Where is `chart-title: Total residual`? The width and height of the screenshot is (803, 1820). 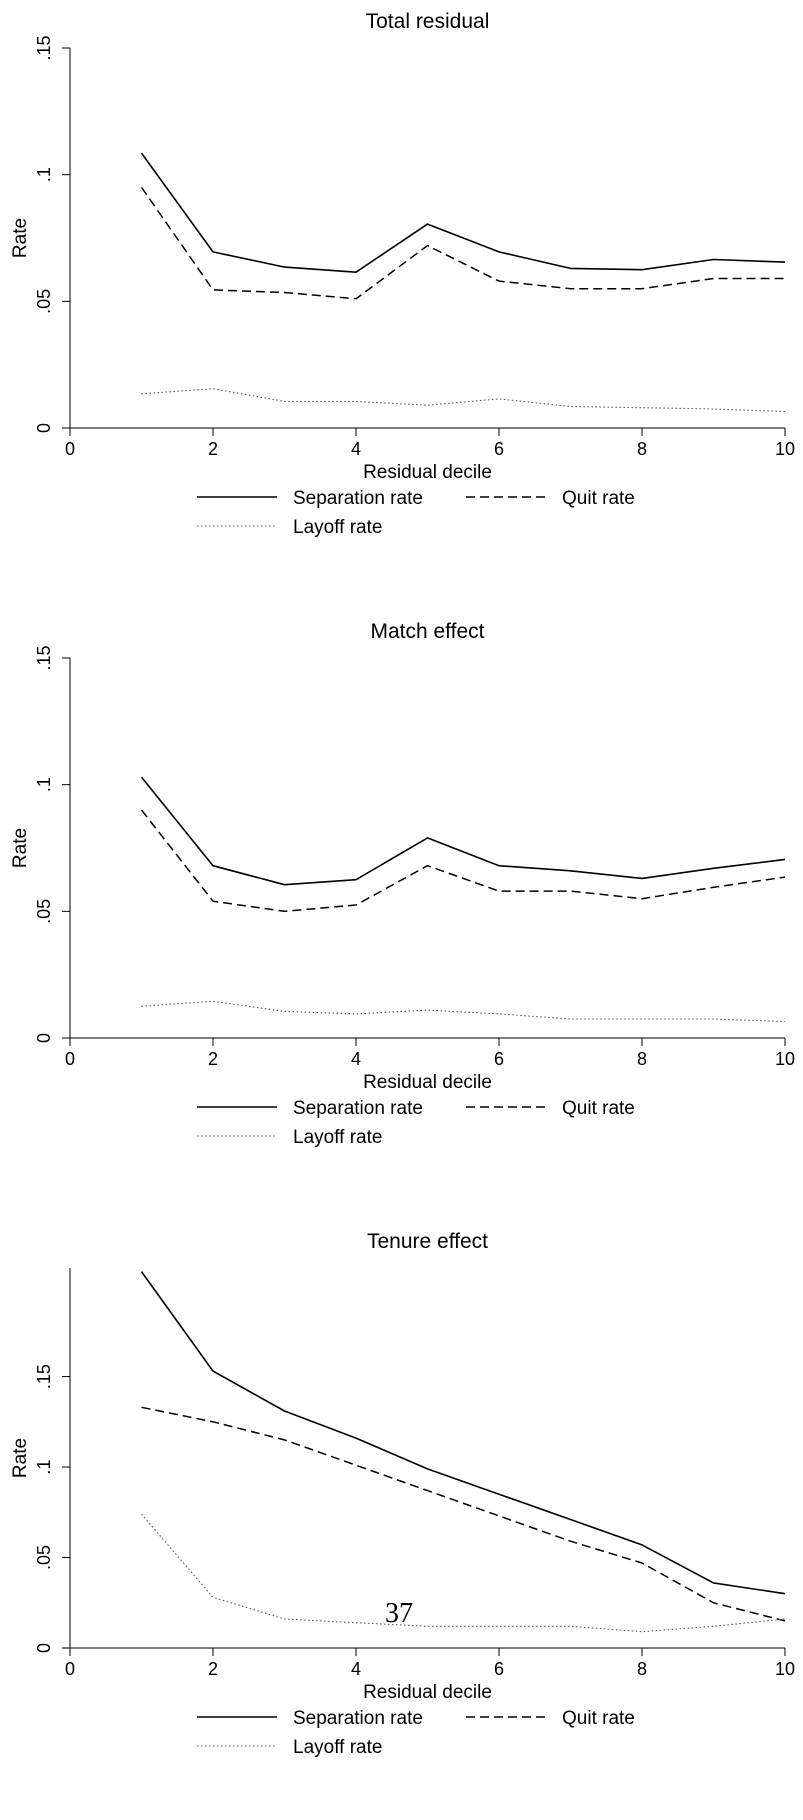 chart-title: Total residual is located at coordinates (428, 21).